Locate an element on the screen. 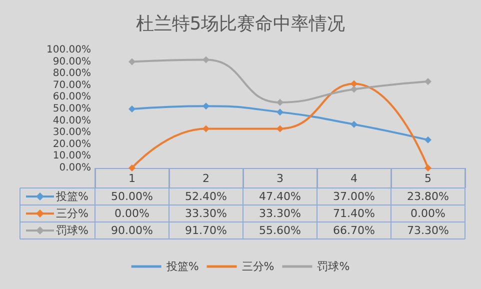  y-tick-label: 60.00% is located at coordinates (71, 97).